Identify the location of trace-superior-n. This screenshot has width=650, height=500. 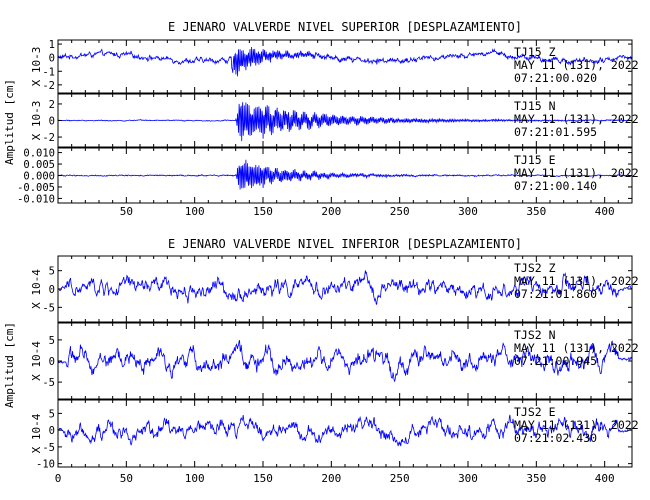
(345, 122).